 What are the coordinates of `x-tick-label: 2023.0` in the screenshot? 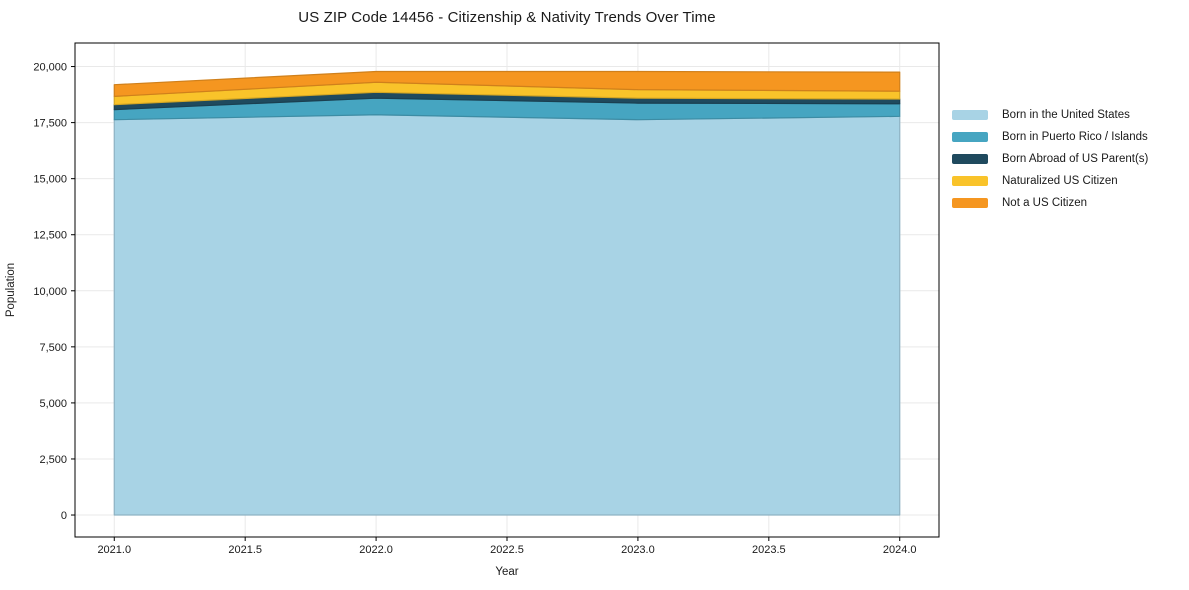 It's located at (638, 550).